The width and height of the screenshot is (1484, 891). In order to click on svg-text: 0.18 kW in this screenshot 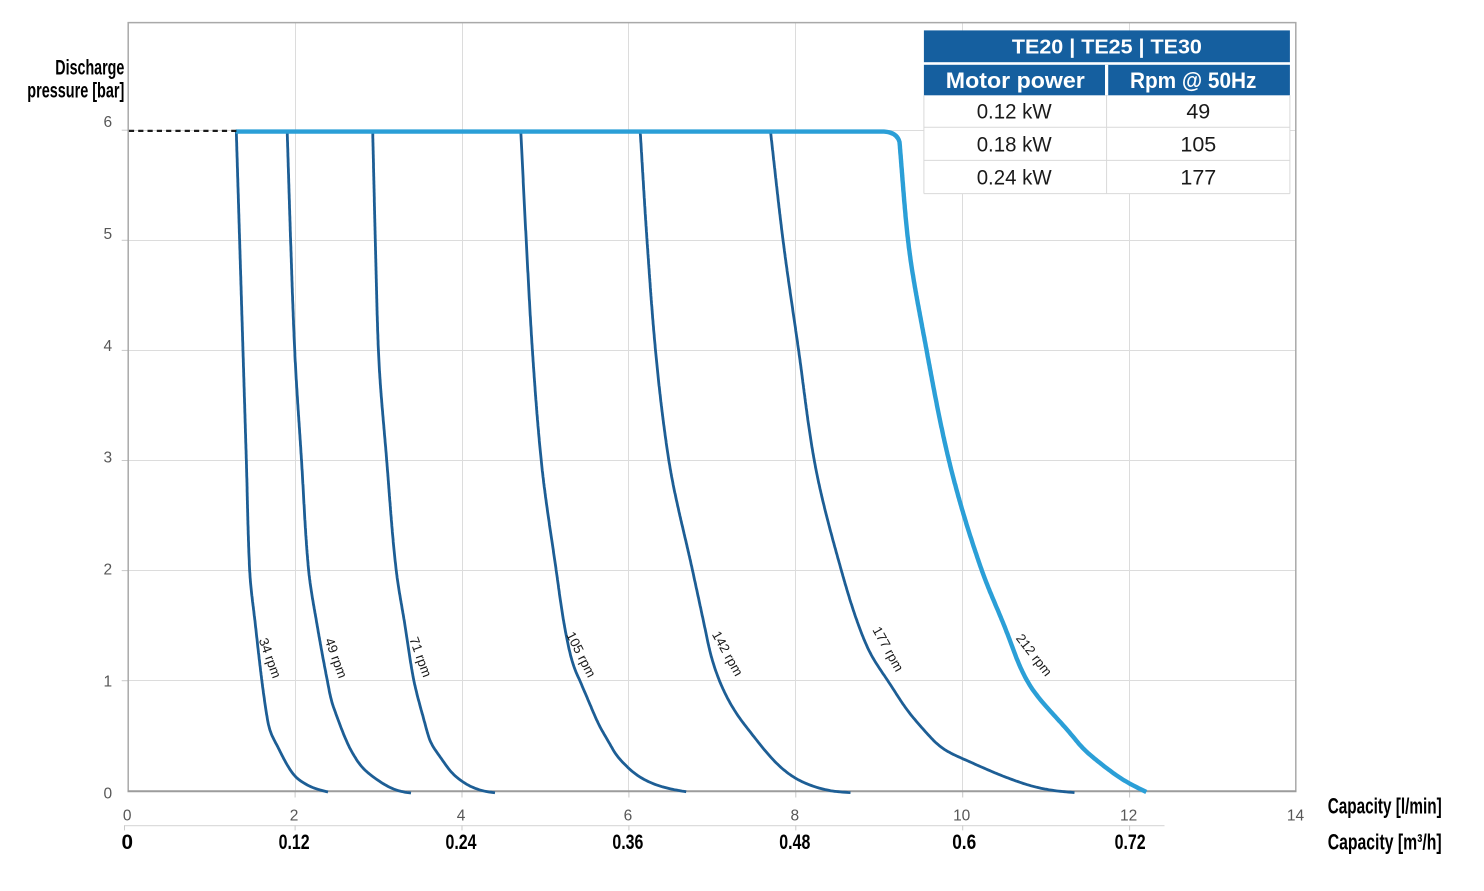, I will do `click(1015, 145)`.